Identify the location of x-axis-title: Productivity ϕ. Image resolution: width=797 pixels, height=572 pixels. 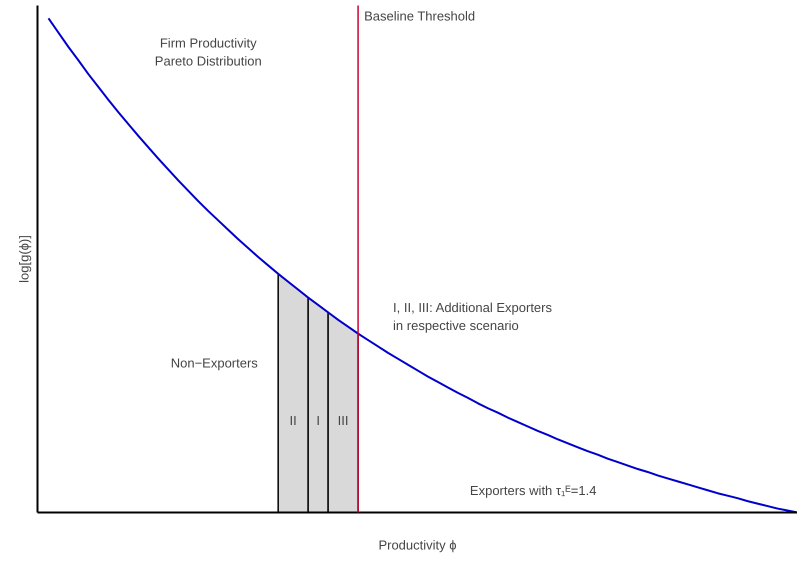
(417, 545).